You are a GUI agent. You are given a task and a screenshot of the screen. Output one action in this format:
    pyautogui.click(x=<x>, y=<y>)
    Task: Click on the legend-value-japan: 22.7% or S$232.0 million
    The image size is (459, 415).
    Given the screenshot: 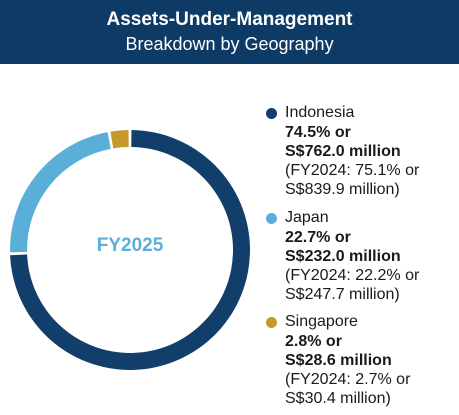 What is the action you would take?
    pyautogui.click(x=343, y=247)
    